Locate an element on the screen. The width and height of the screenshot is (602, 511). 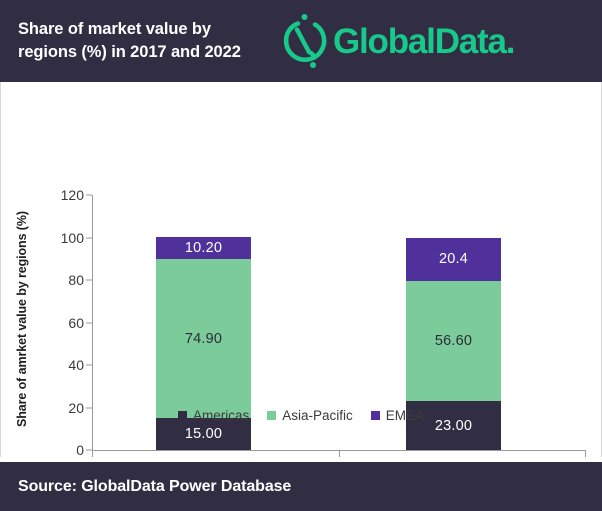
bar-segment-asia-pacific: 56.60 is located at coordinates (453, 341).